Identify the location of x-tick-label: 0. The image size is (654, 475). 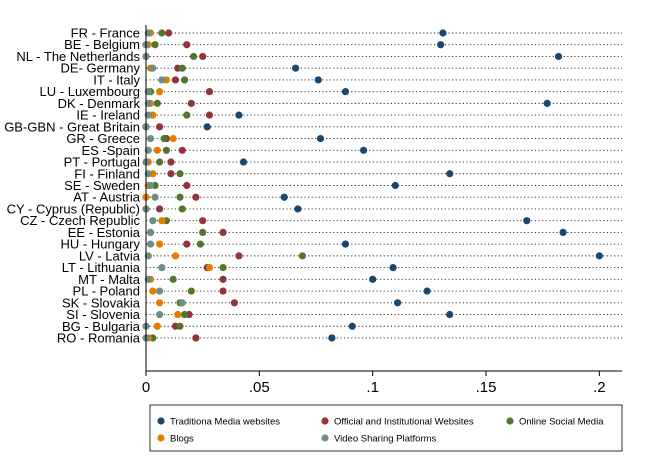
(146, 387).